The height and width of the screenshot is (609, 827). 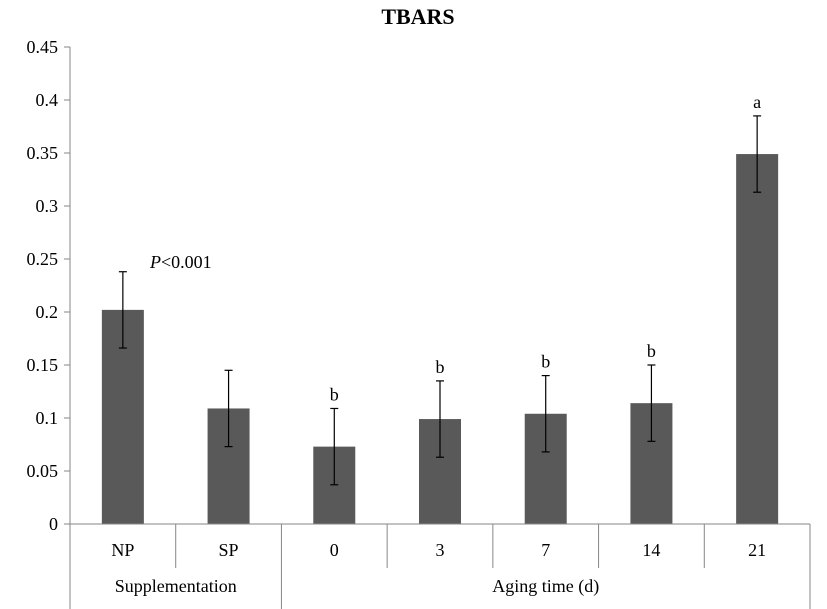 What do you see at coordinates (49, 285) in the screenshot?
I see `y-axis: 0 0.05 0.1 0.15 0.2 0.25 0.3 0.35 0.4 0.45` at bounding box center [49, 285].